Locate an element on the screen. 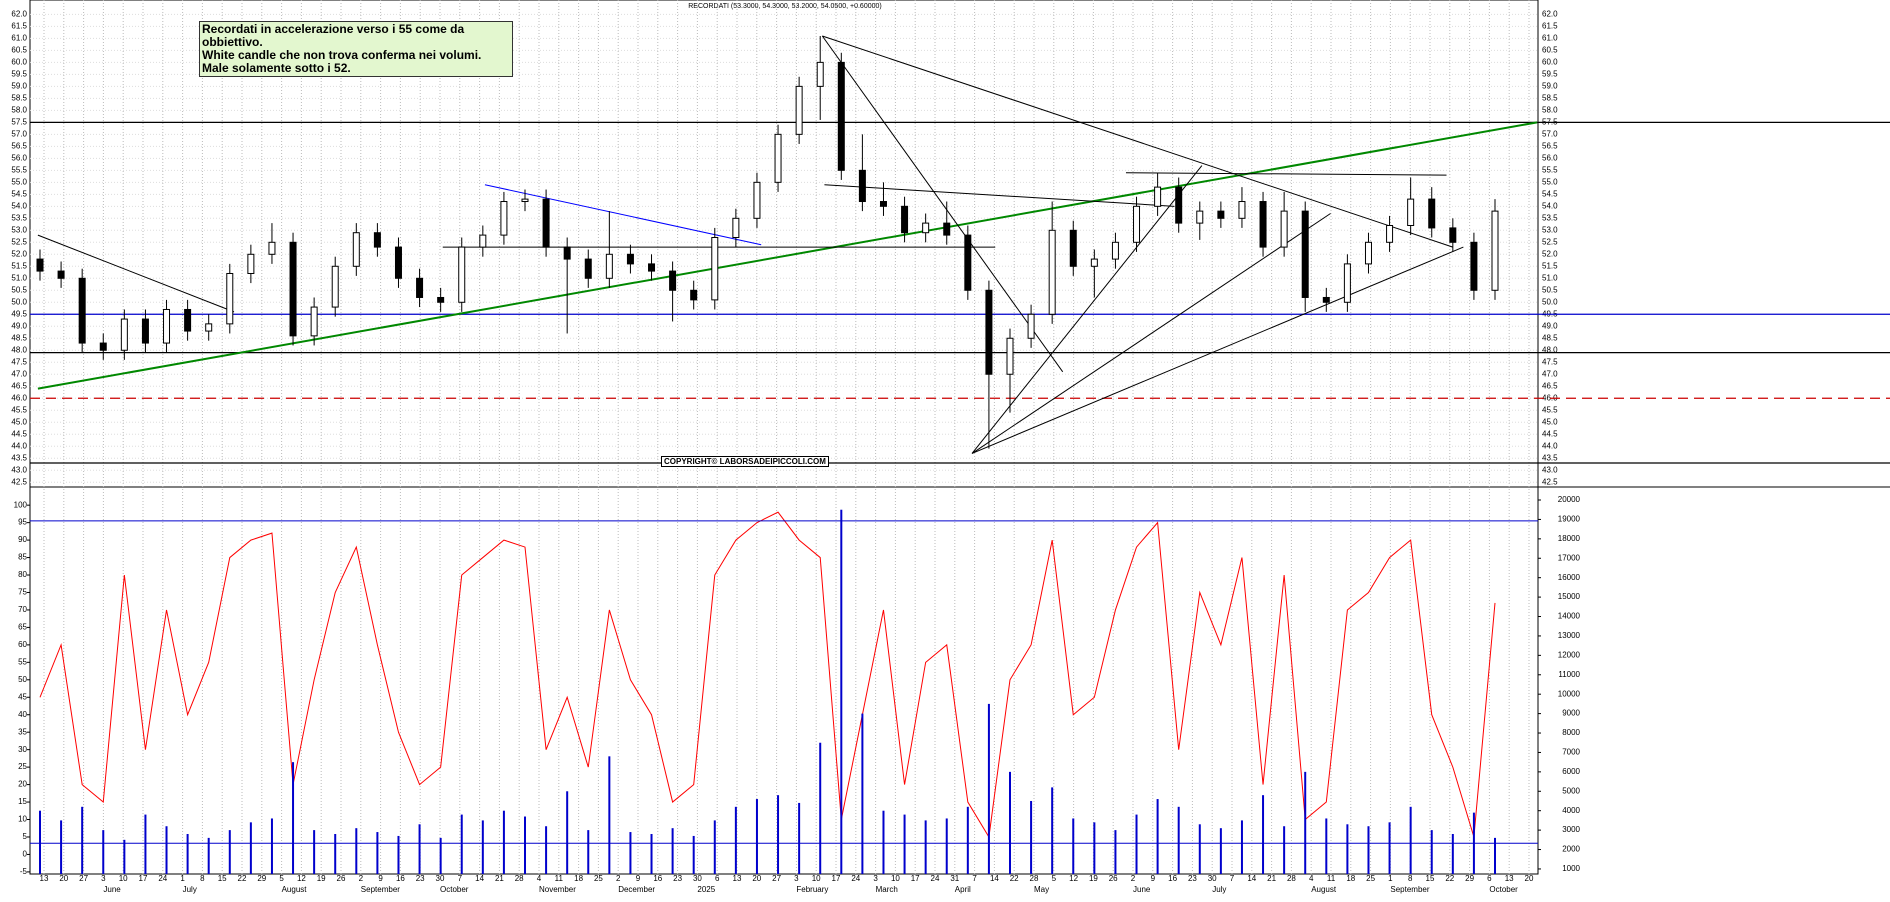 Image resolution: width=1890 pixels, height=902 pixels. x-tick-label: 11 is located at coordinates (559, 878).